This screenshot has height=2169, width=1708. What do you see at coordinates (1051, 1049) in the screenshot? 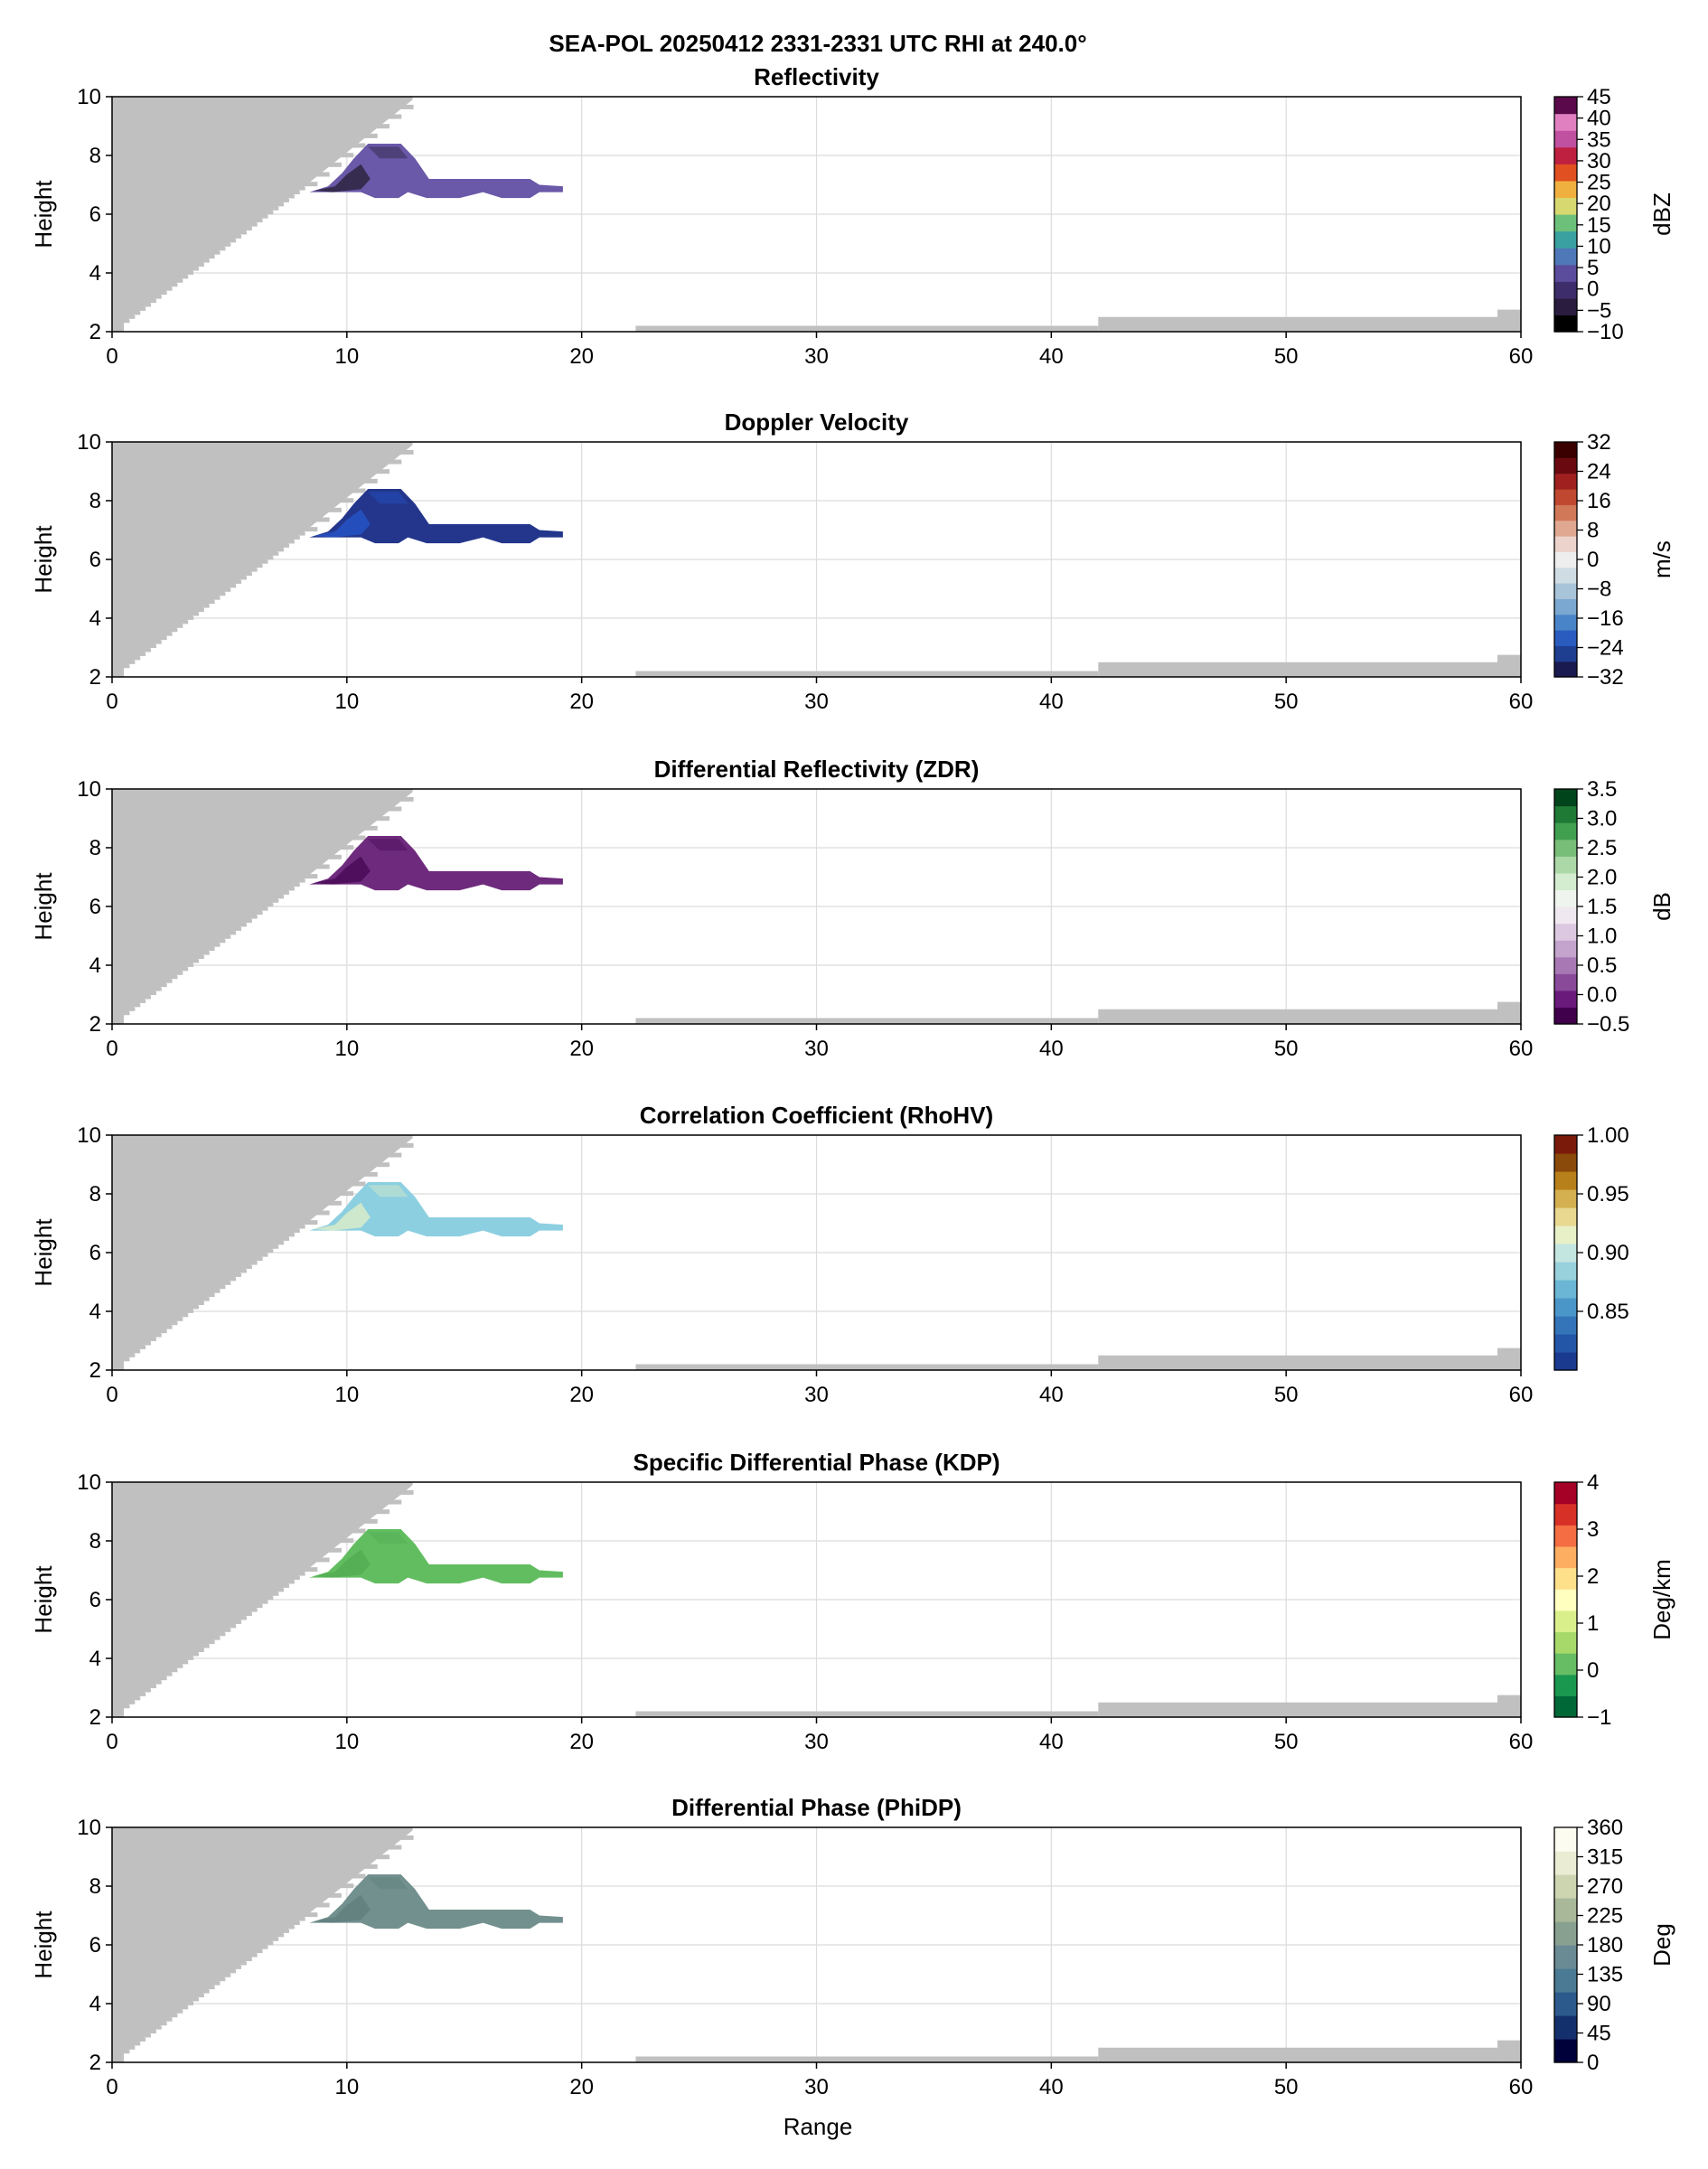
I see `x-tick-label: 40` at bounding box center [1051, 1049].